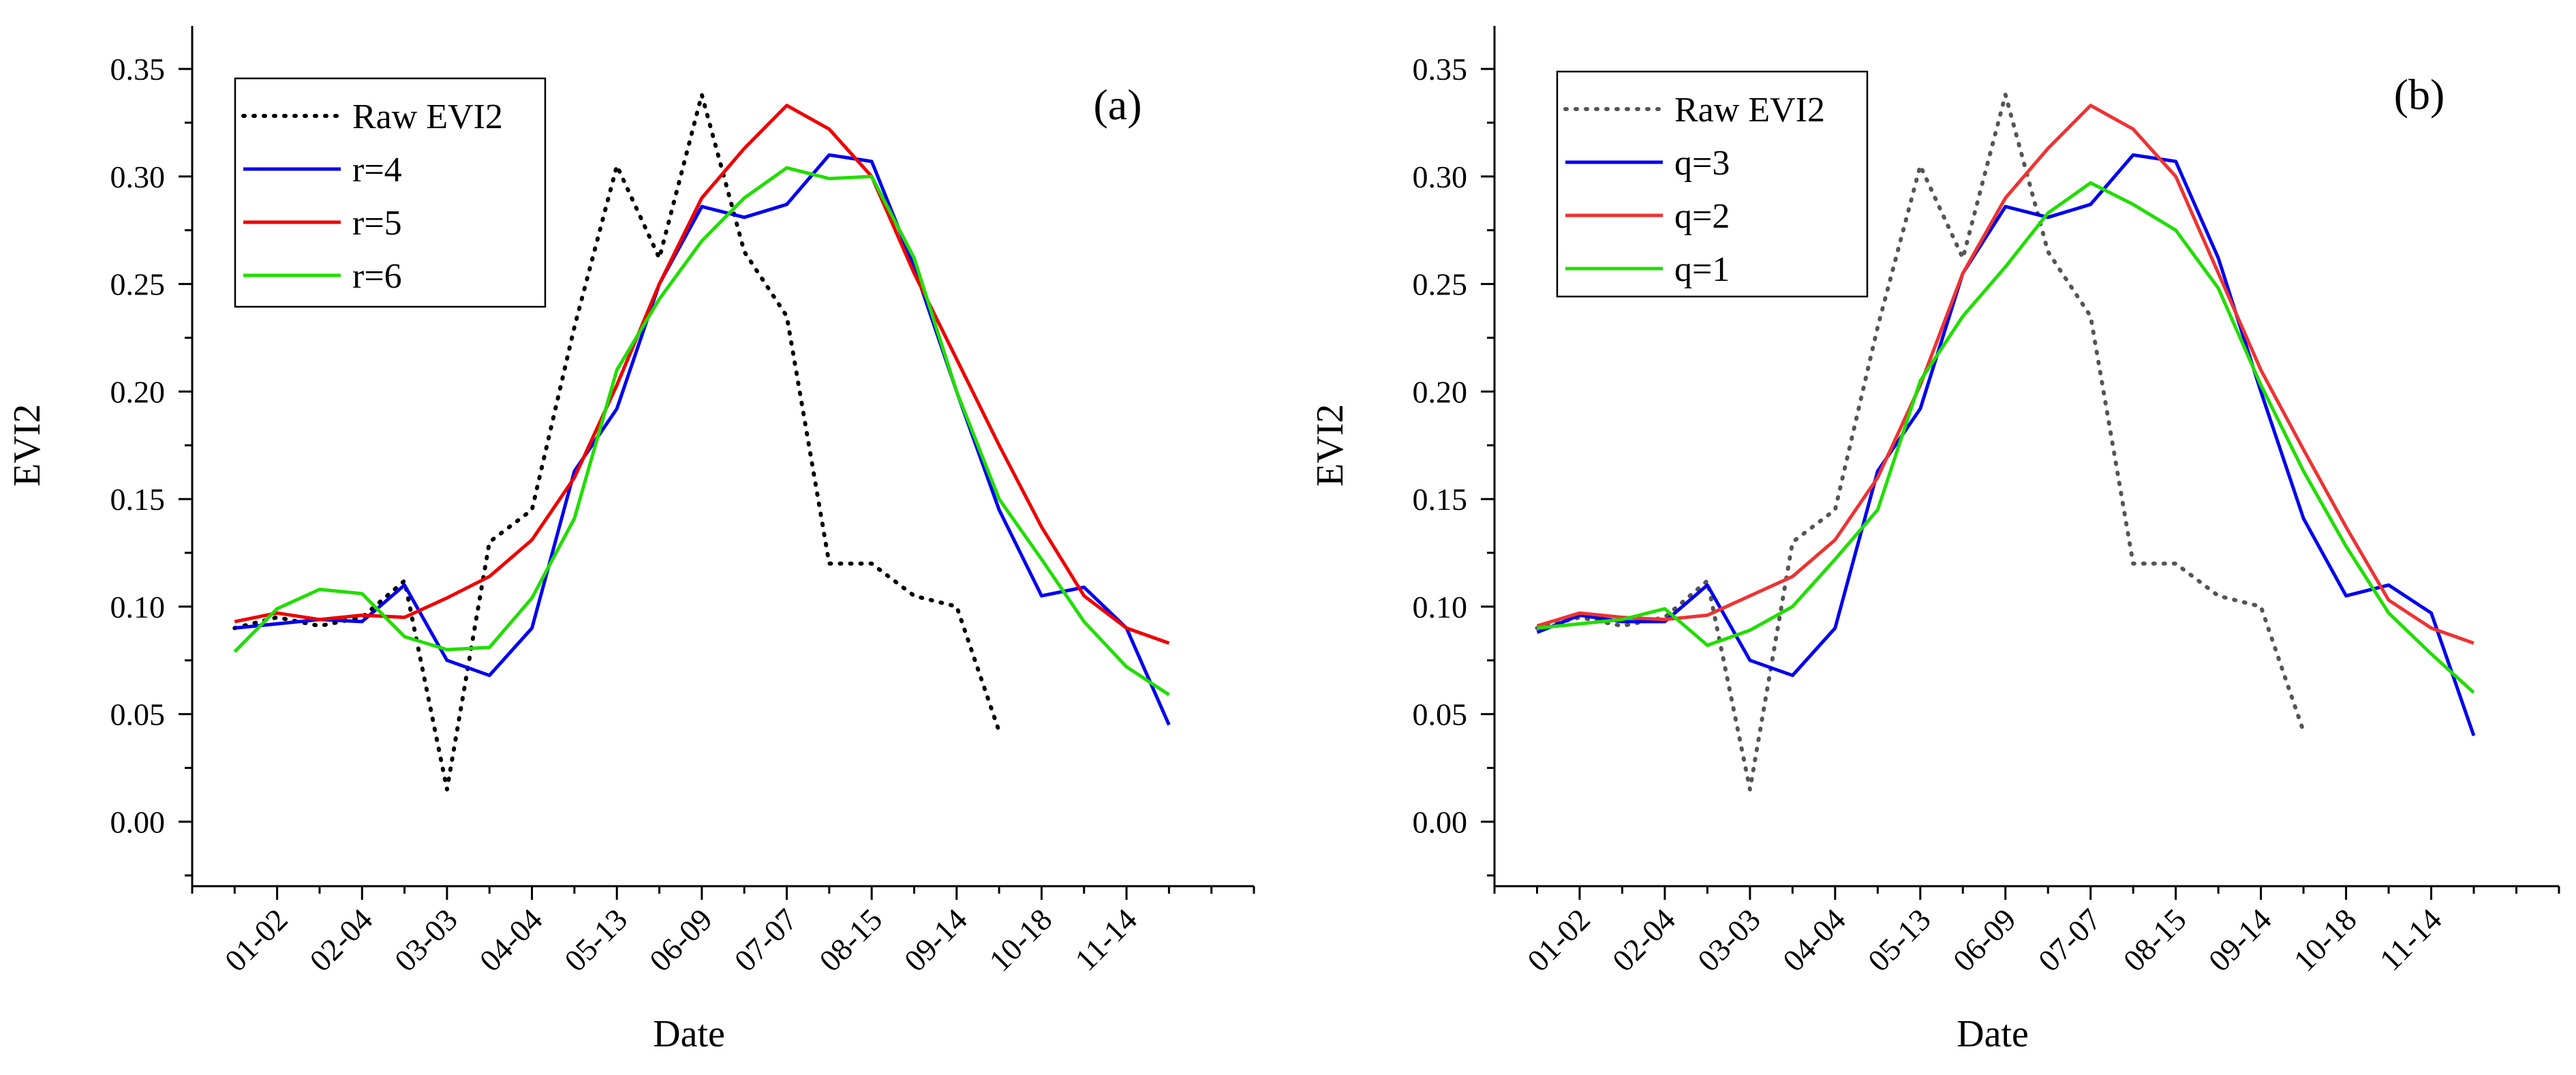  I want to click on panel-label: (b), so click(2419, 94).